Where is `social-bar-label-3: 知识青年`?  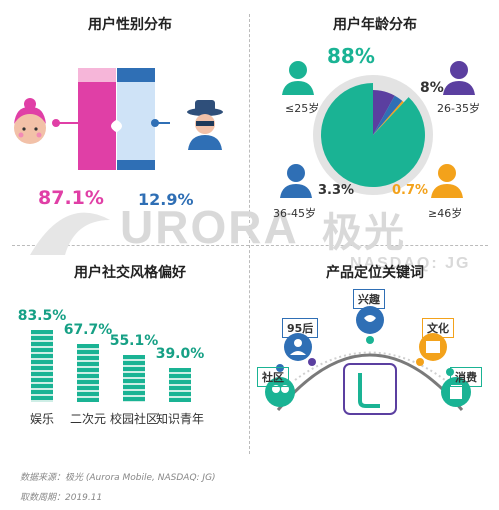
social-bar-label-3: 知识青年 is located at coordinates (179, 419).